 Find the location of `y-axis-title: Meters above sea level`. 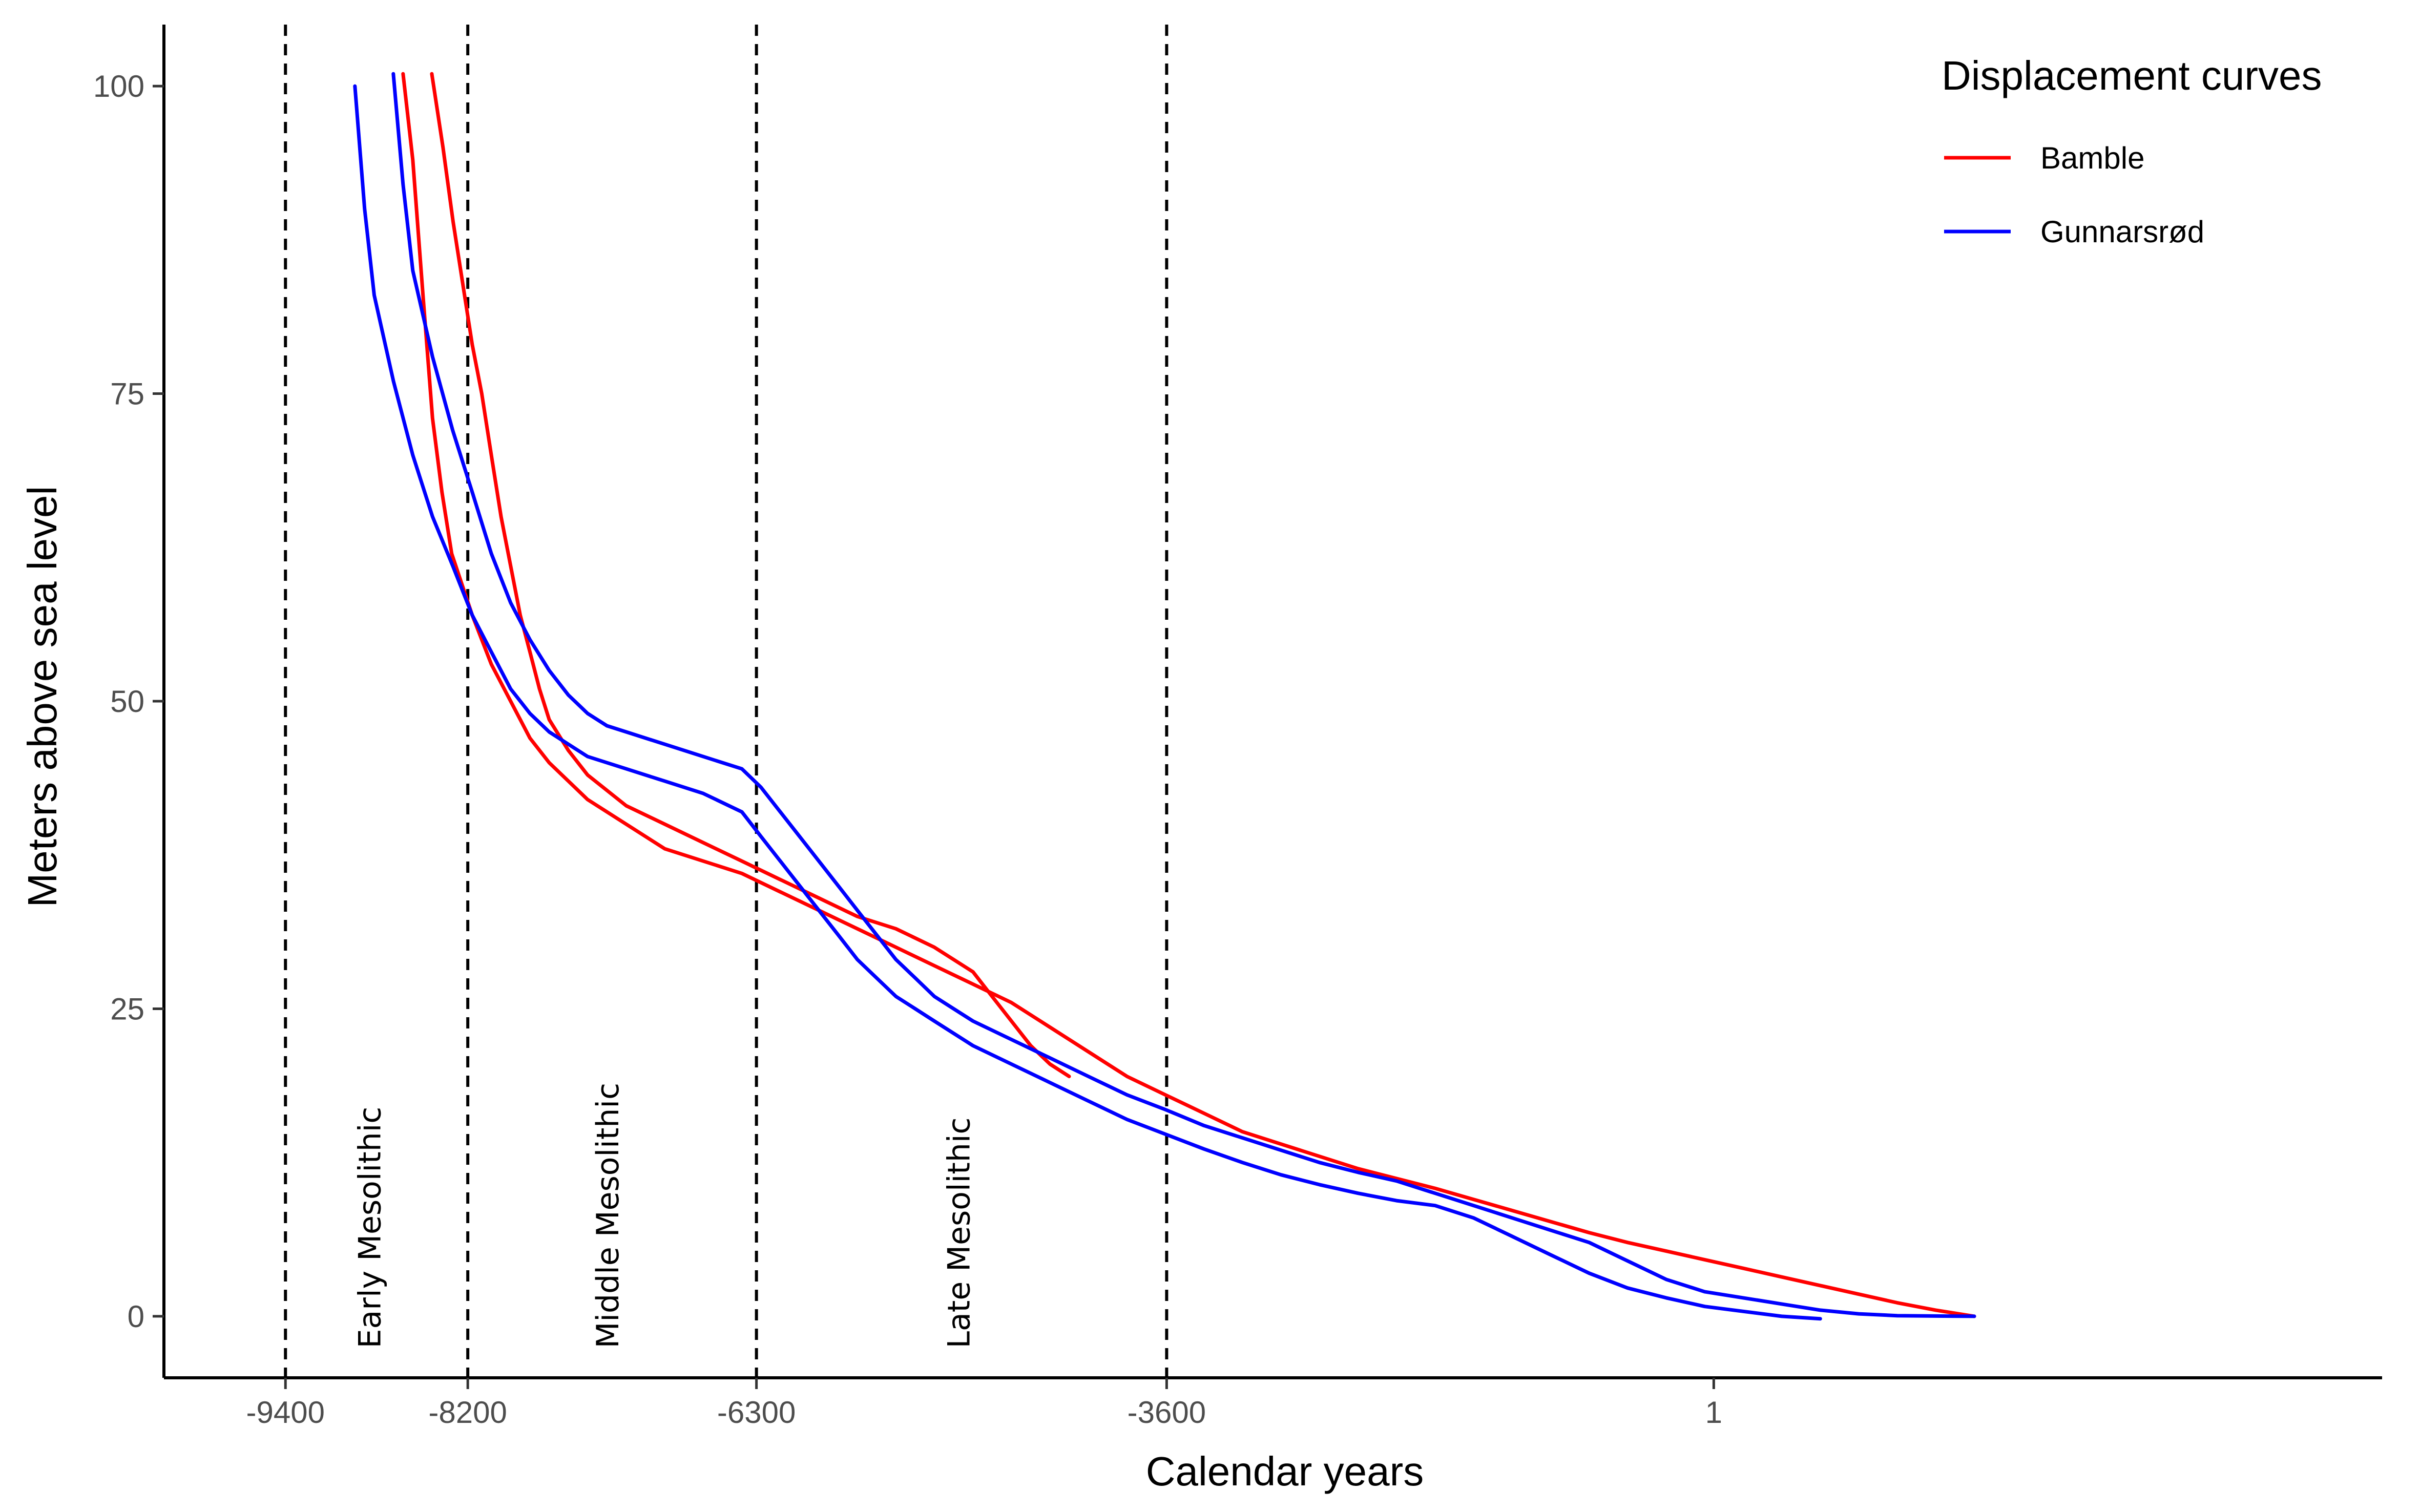

y-axis-title: Meters above sea level is located at coordinates (42, 697).